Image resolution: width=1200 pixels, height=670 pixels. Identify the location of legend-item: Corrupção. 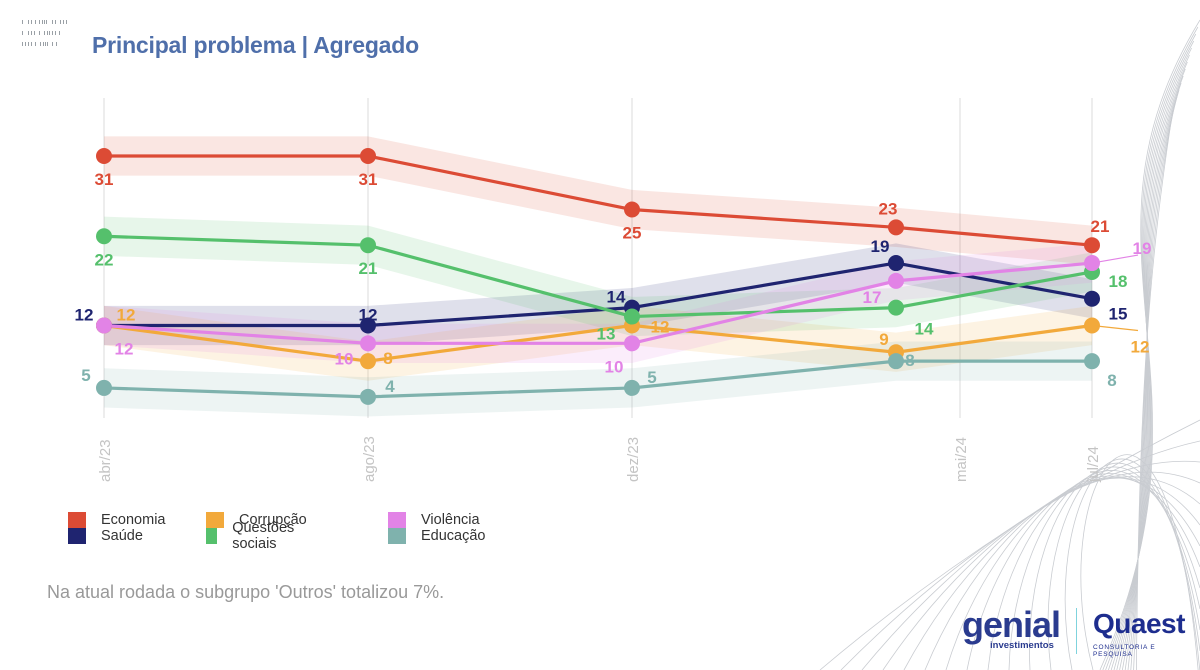
(256, 520).